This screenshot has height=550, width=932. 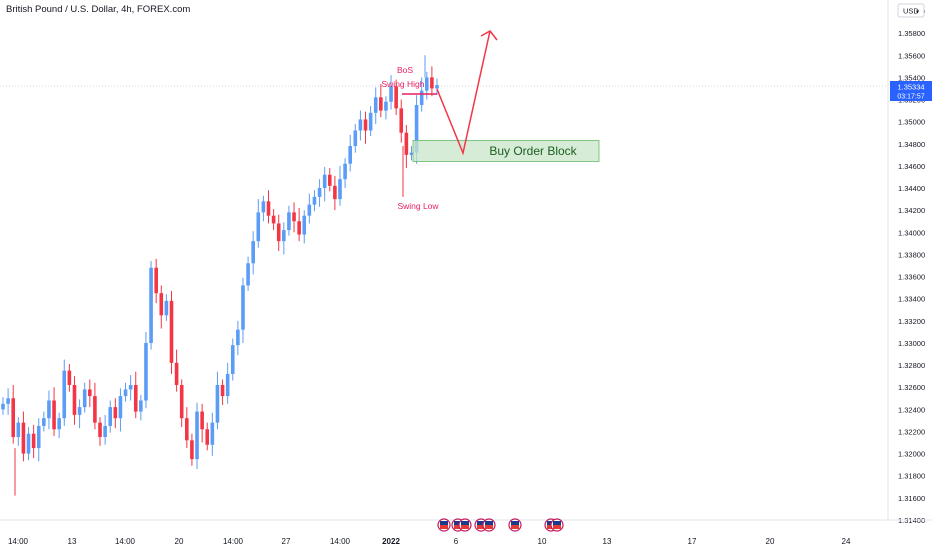 I want to click on last-price-label: 1.35334 03:17:57, so click(x=911, y=91).